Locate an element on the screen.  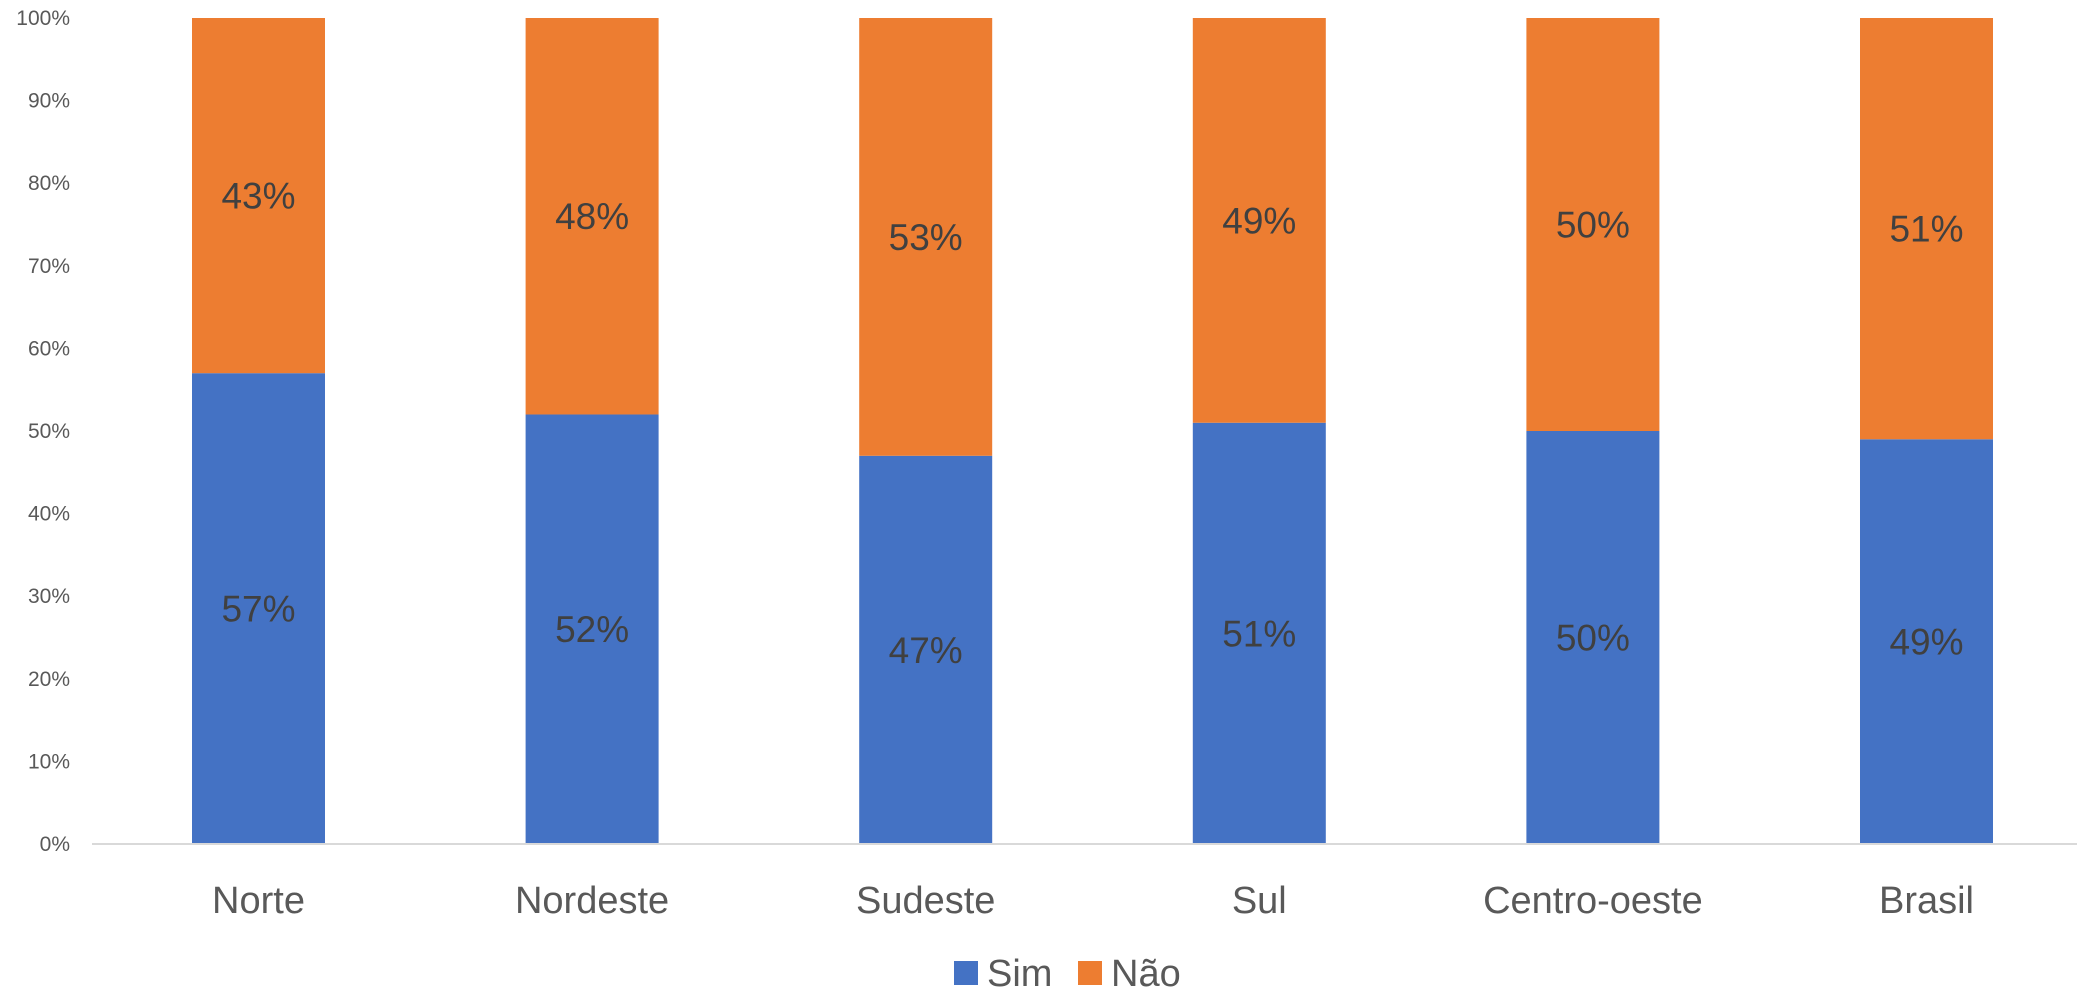
legend: Sim Não is located at coordinates (1067, 972).